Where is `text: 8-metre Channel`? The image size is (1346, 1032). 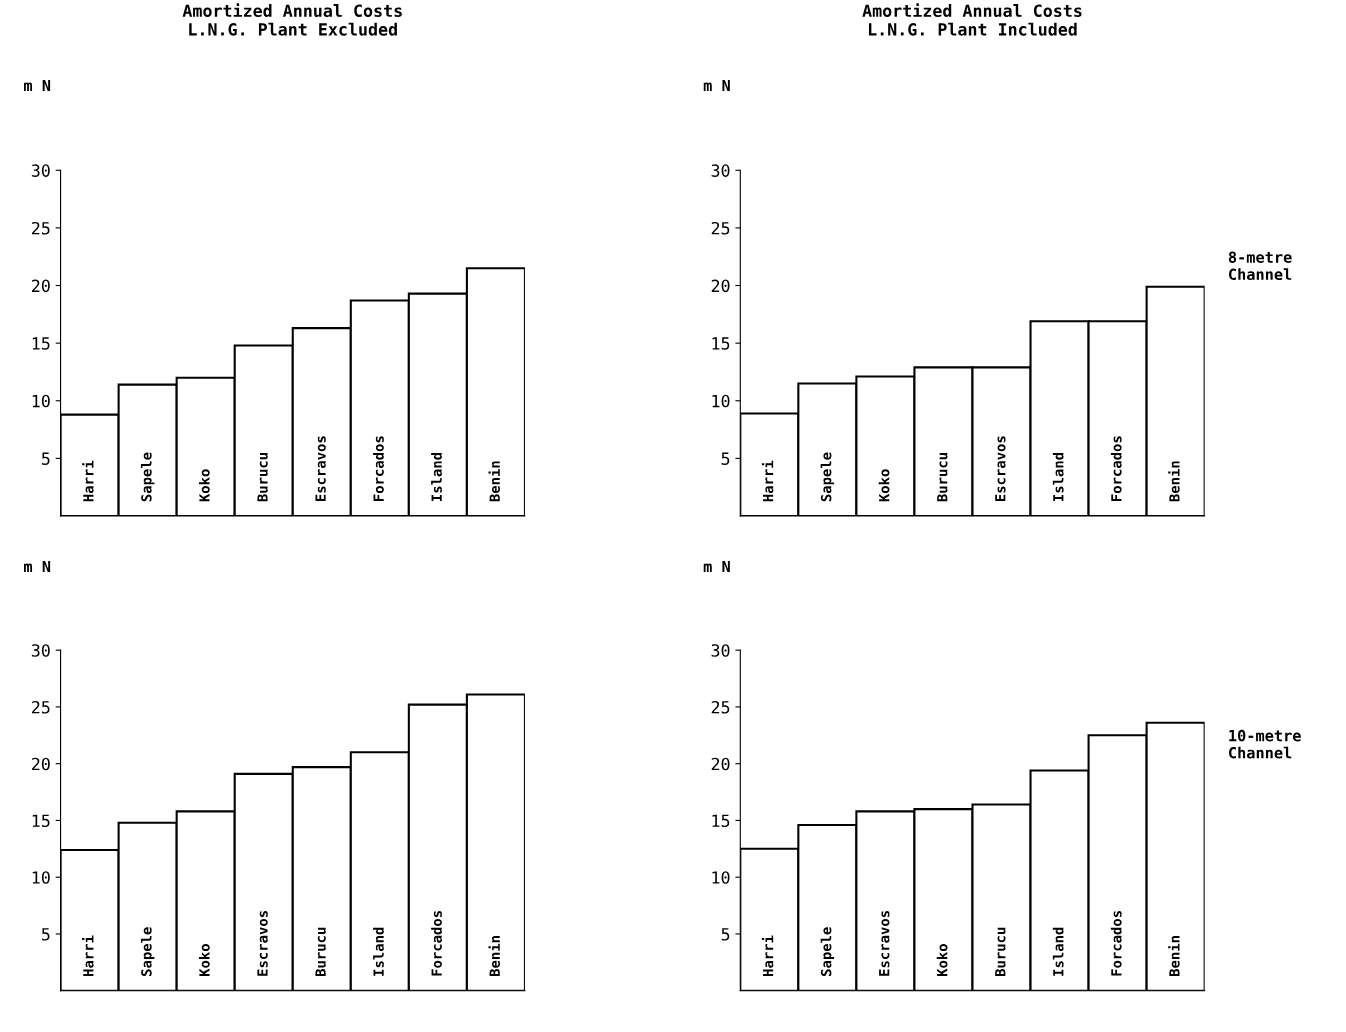 text: 8-metre Channel is located at coordinates (1260, 266).